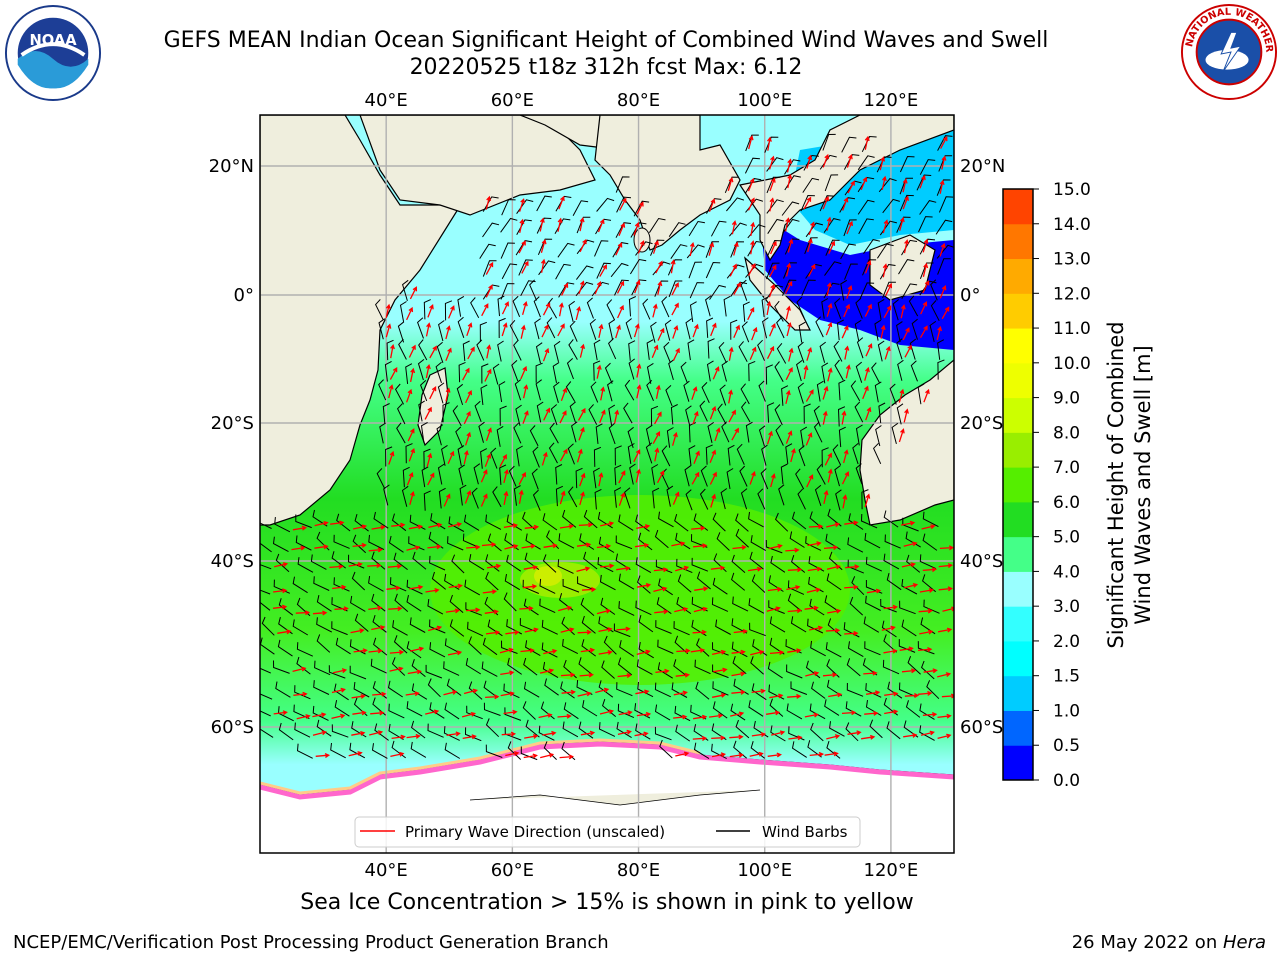 The image size is (1280, 964). Describe the element at coordinates (891, 100) in the screenshot. I see `lon-label-top: 120°E` at that location.